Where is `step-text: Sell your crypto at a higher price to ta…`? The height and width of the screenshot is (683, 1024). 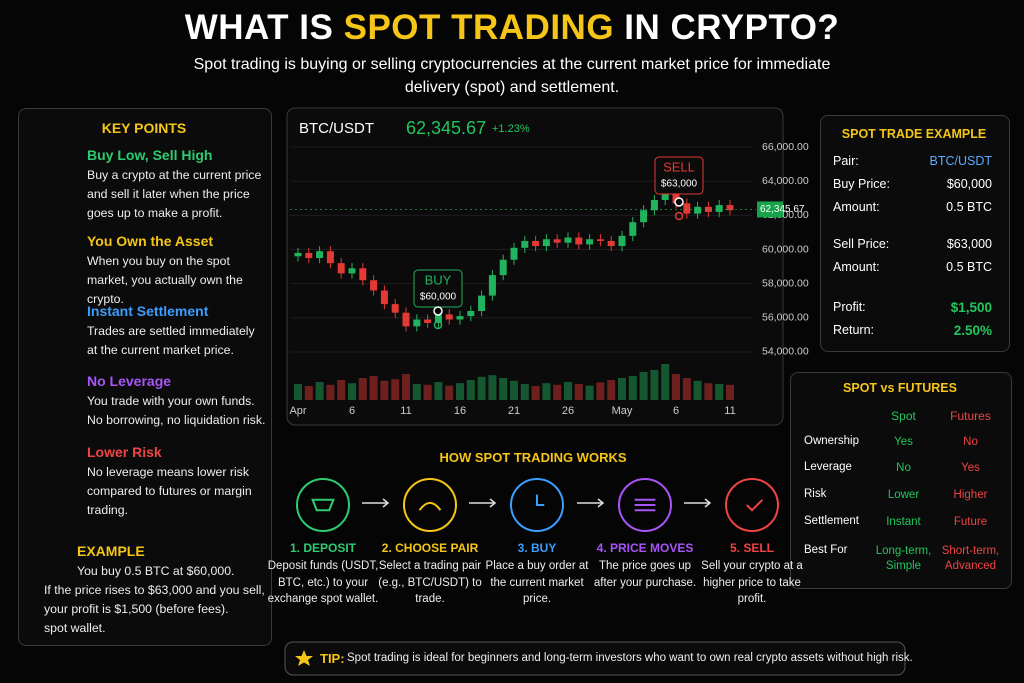
step-text: Sell your crypto at a higher price to ta… is located at coordinates (752, 582).